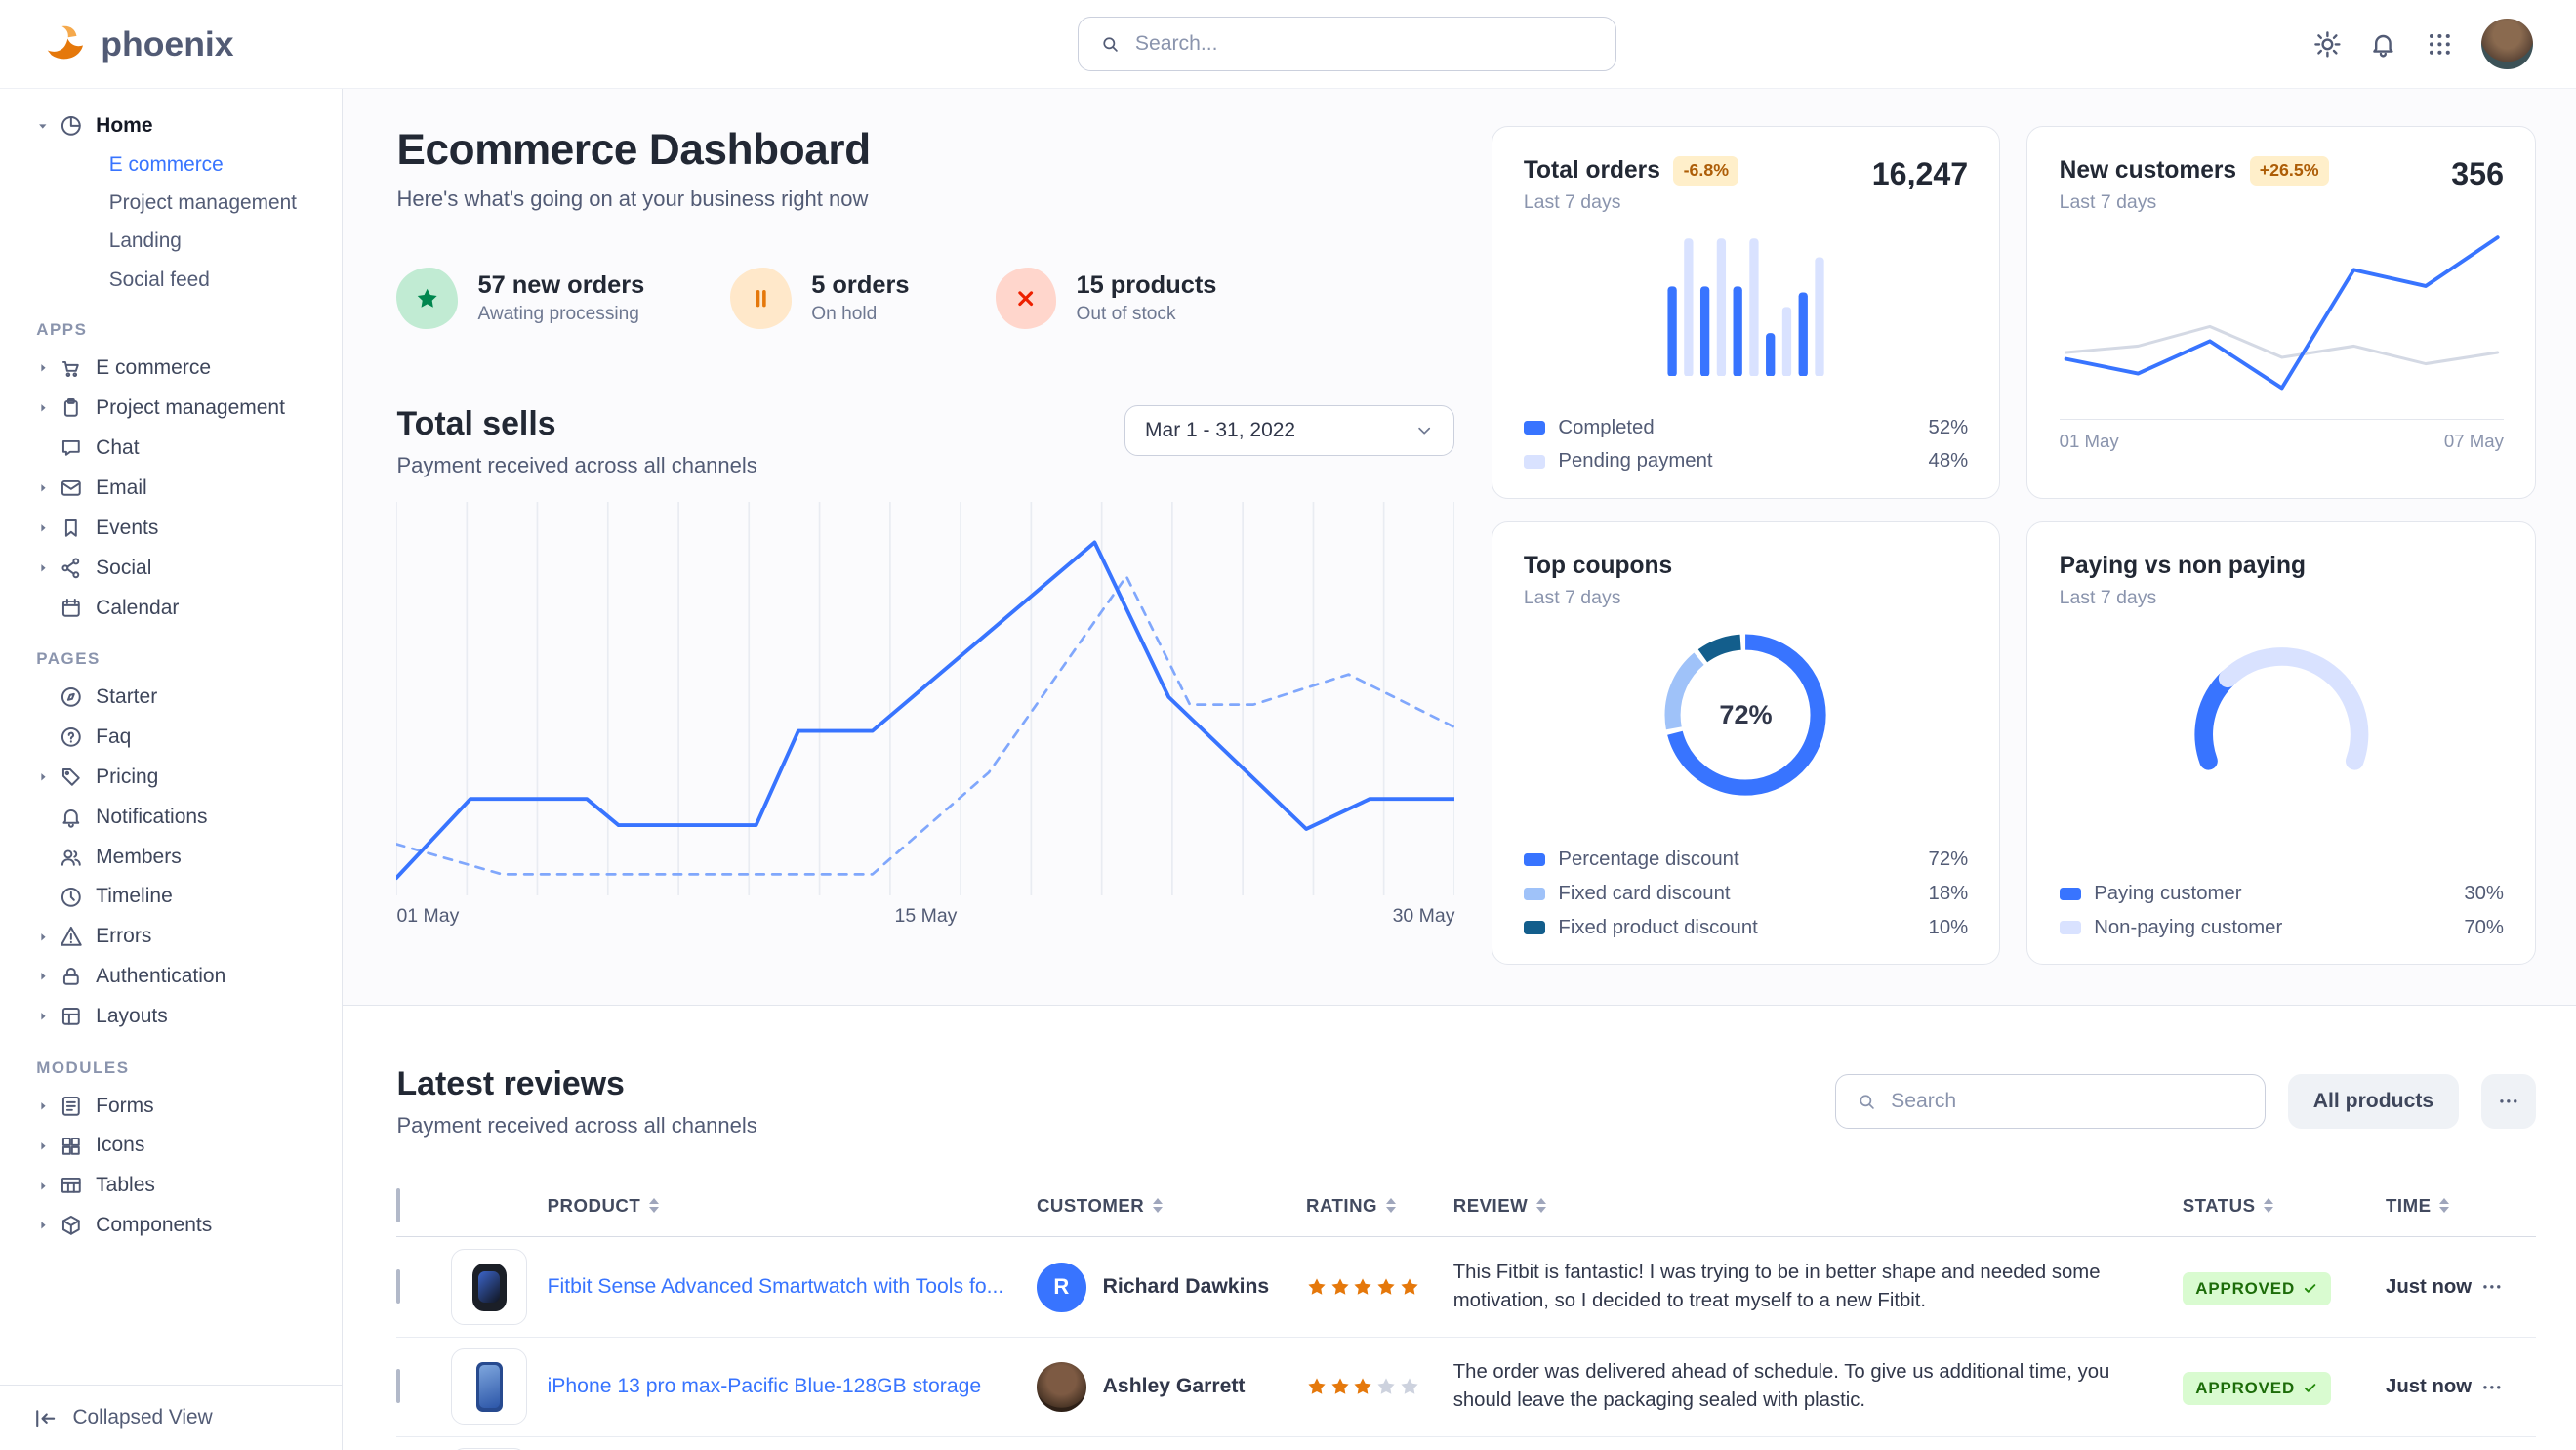 This screenshot has width=2576, height=1450. Describe the element at coordinates (1364, 43) in the screenshot. I see `global-search-input` at that location.